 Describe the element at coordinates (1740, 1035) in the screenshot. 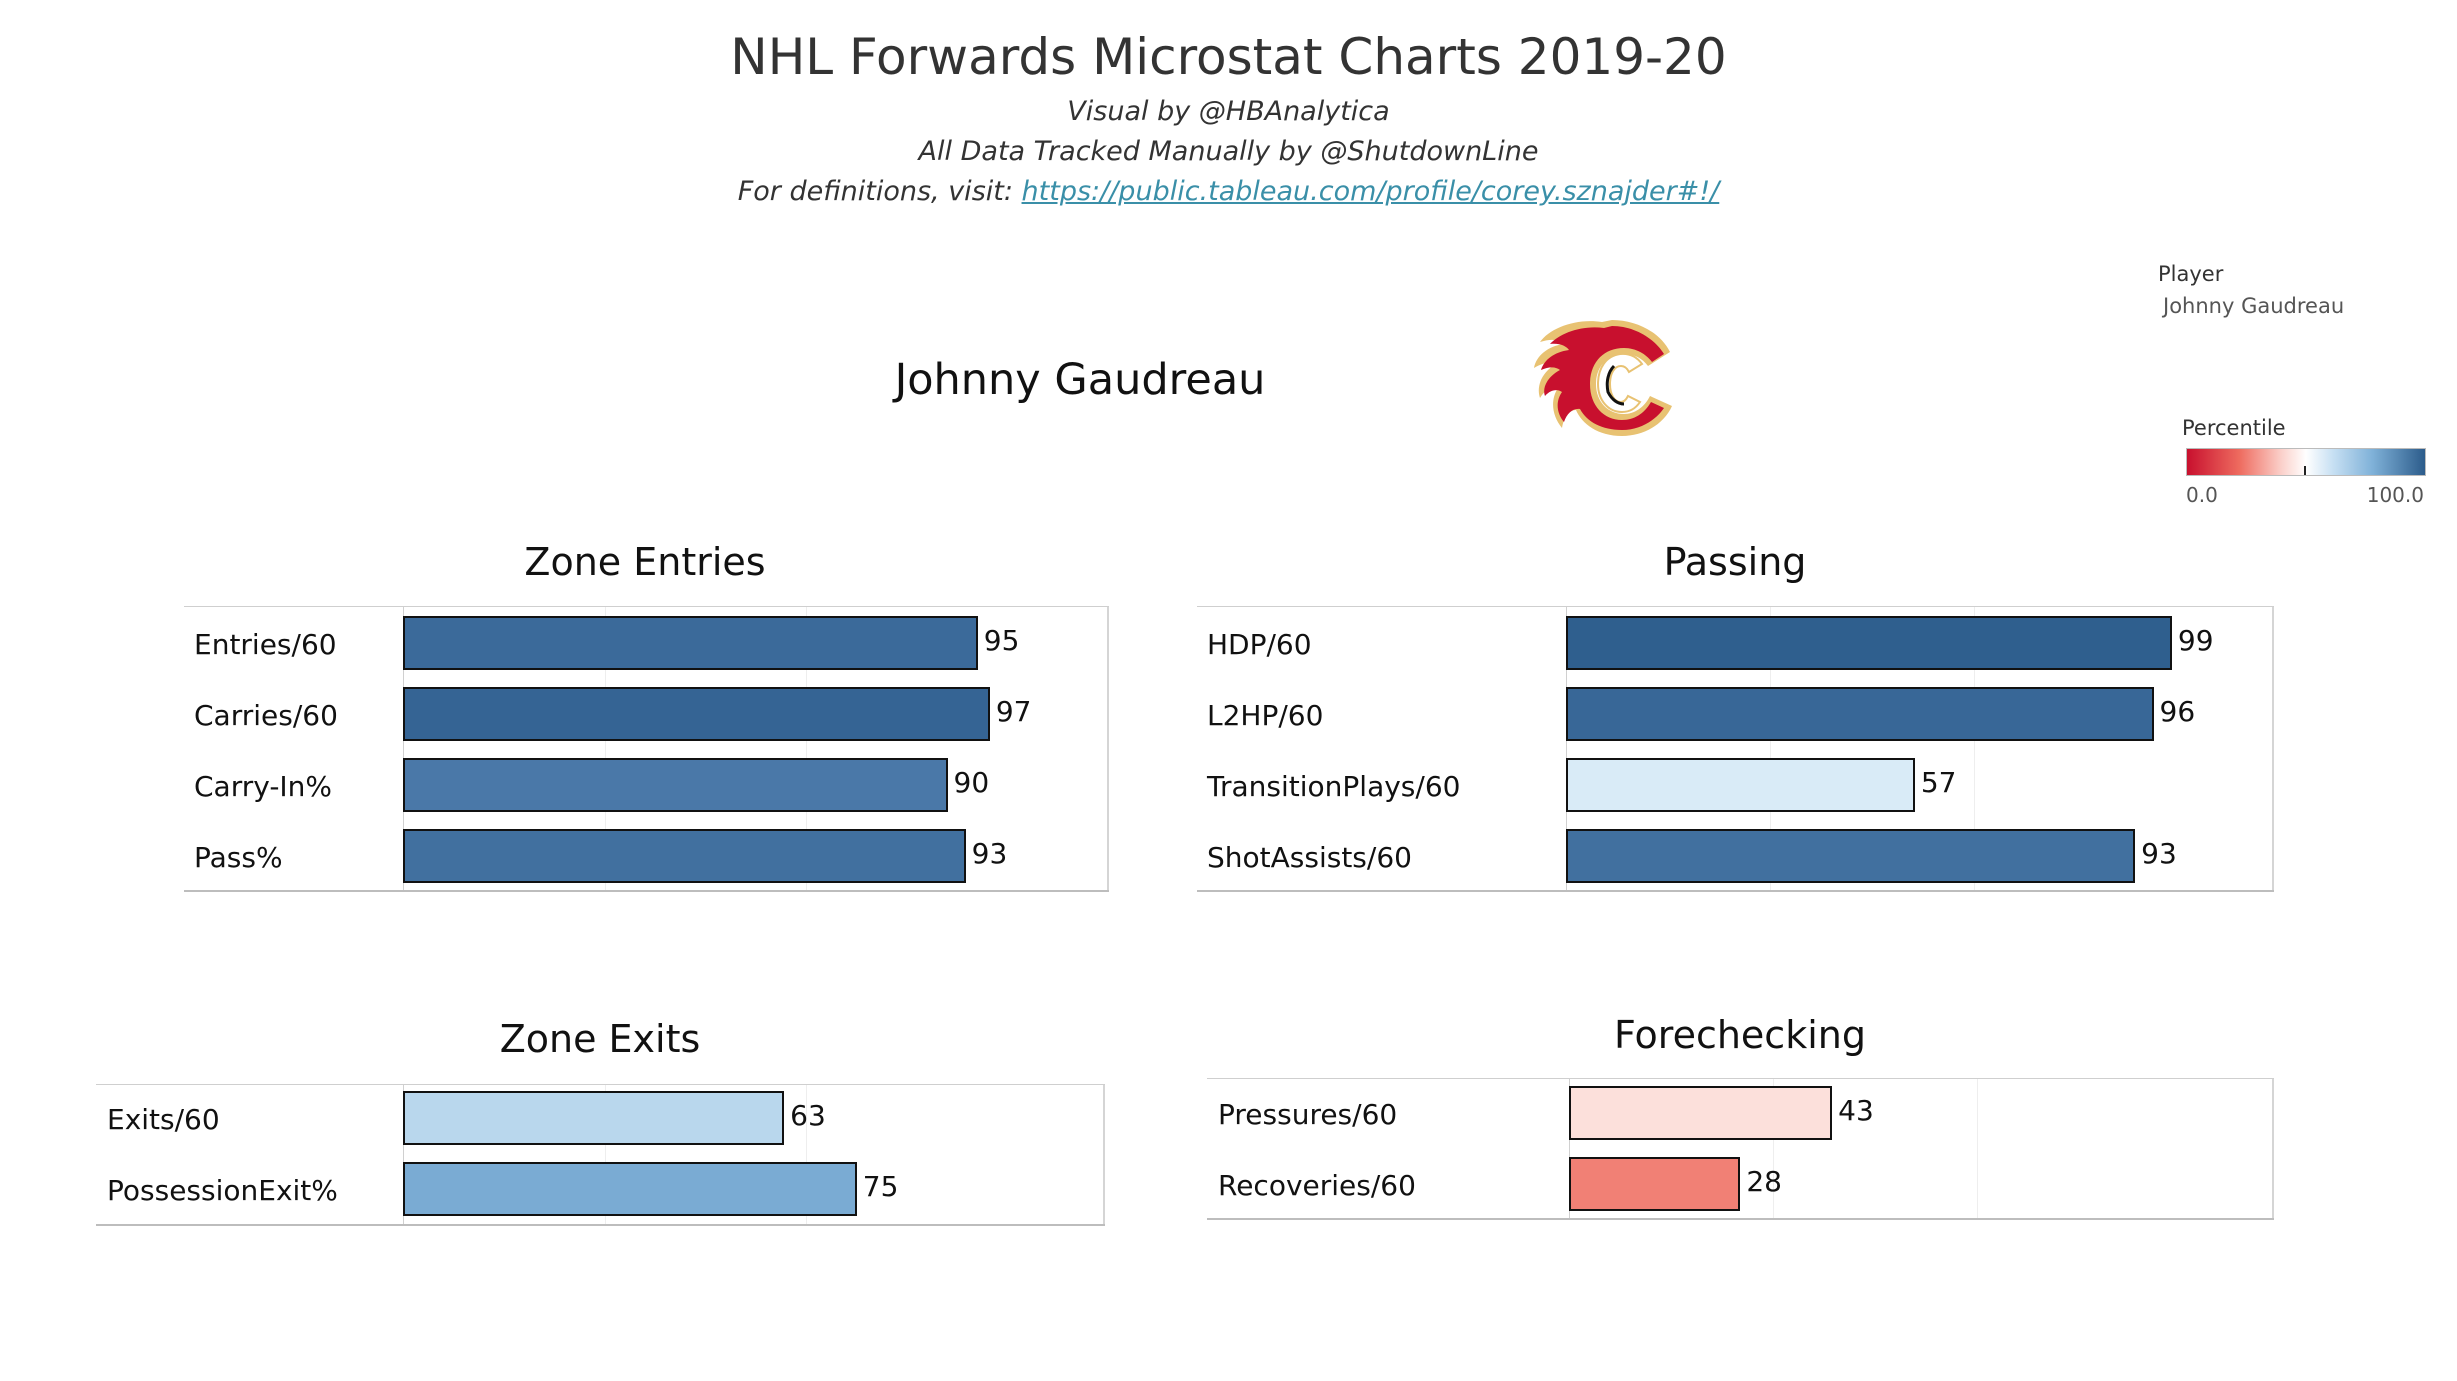

I see `forechecking-chart-title: Forechecking` at that location.